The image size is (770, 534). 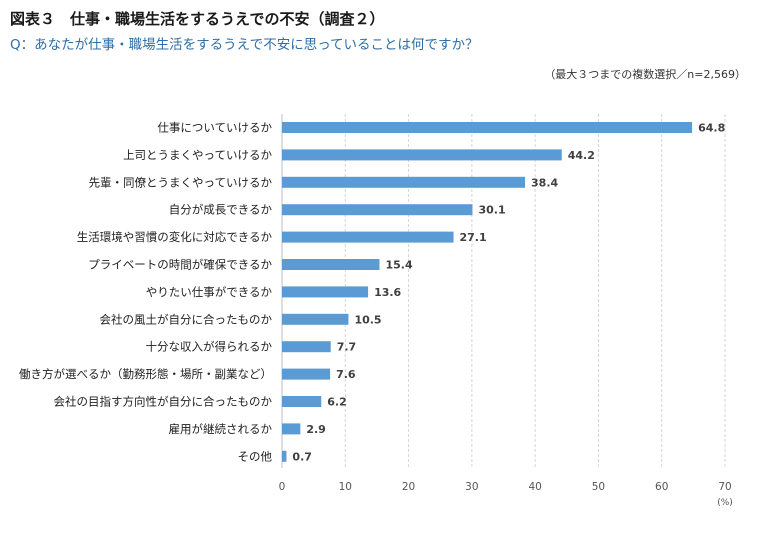 What do you see at coordinates (346, 374) in the screenshot?
I see `value-label: 7.6` at bounding box center [346, 374].